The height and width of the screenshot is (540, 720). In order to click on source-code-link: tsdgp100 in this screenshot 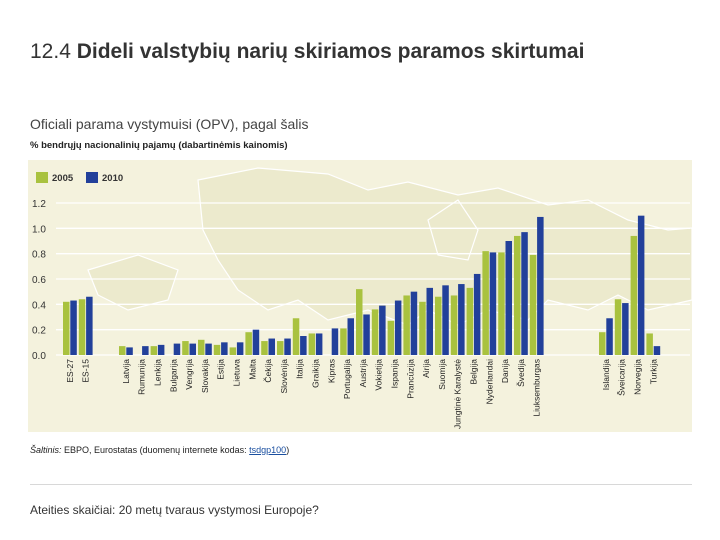, I will do `click(268, 450)`.